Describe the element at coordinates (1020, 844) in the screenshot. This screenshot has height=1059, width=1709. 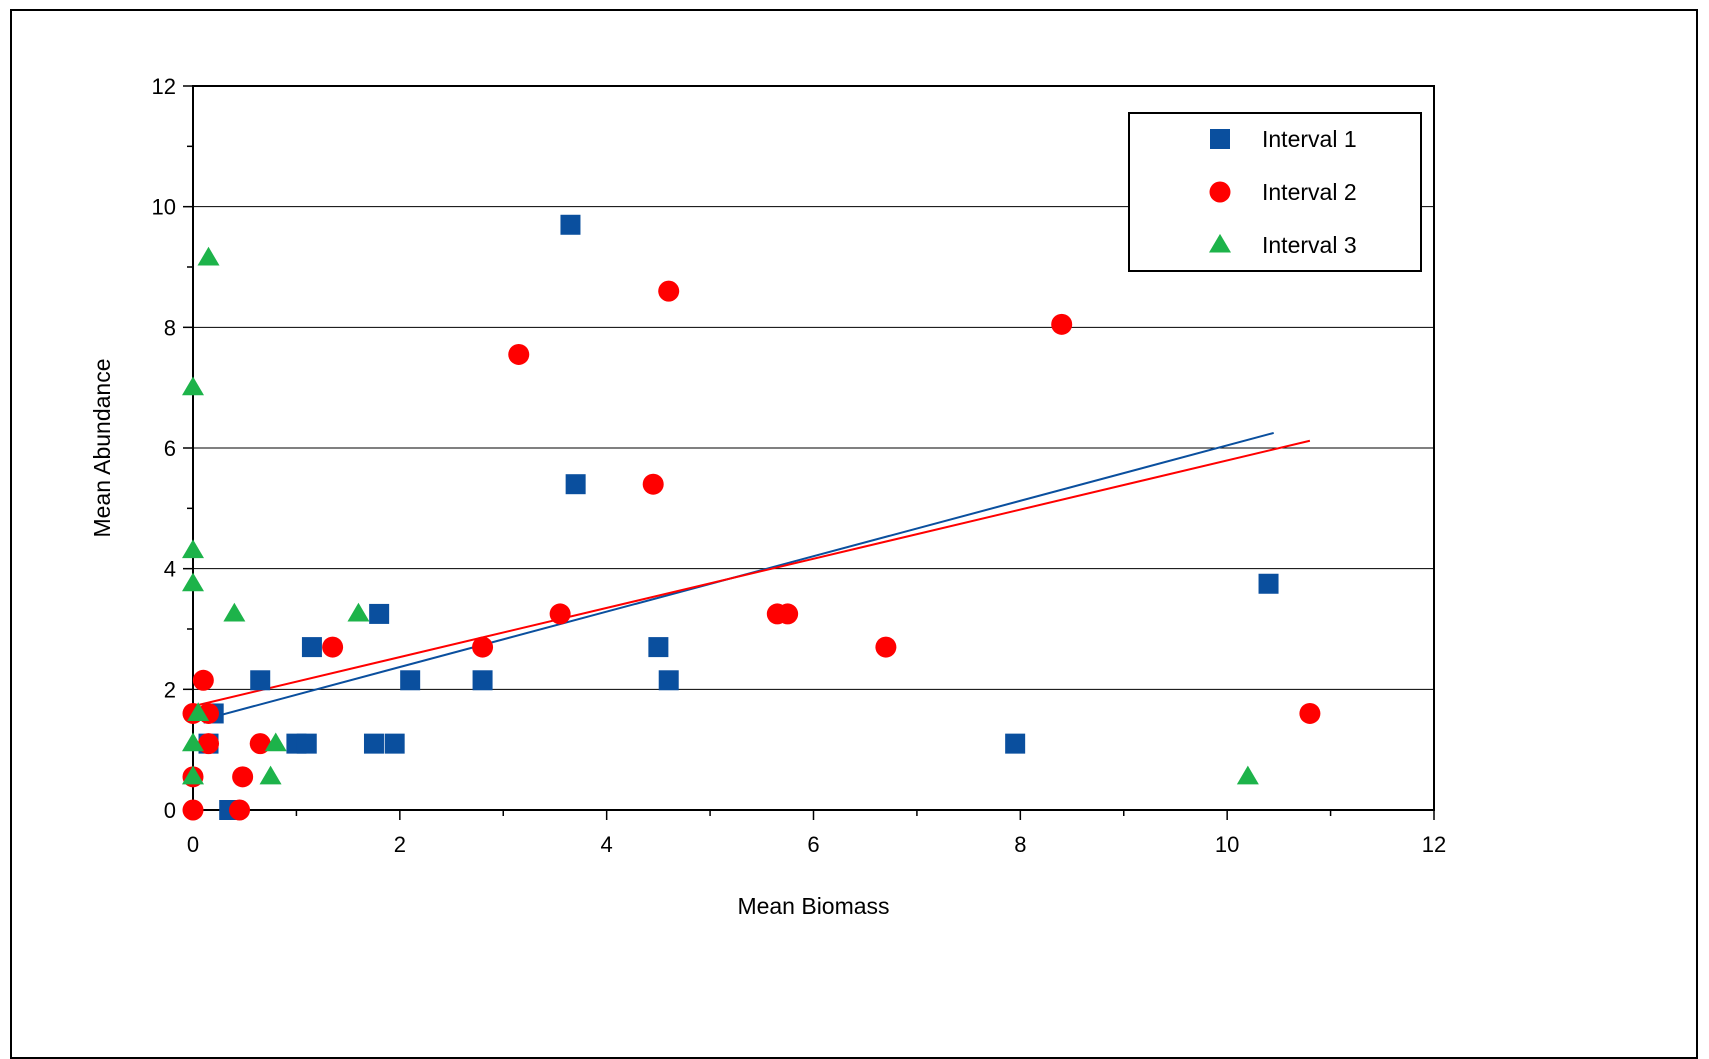
I see `x-tick-label: 8` at that location.